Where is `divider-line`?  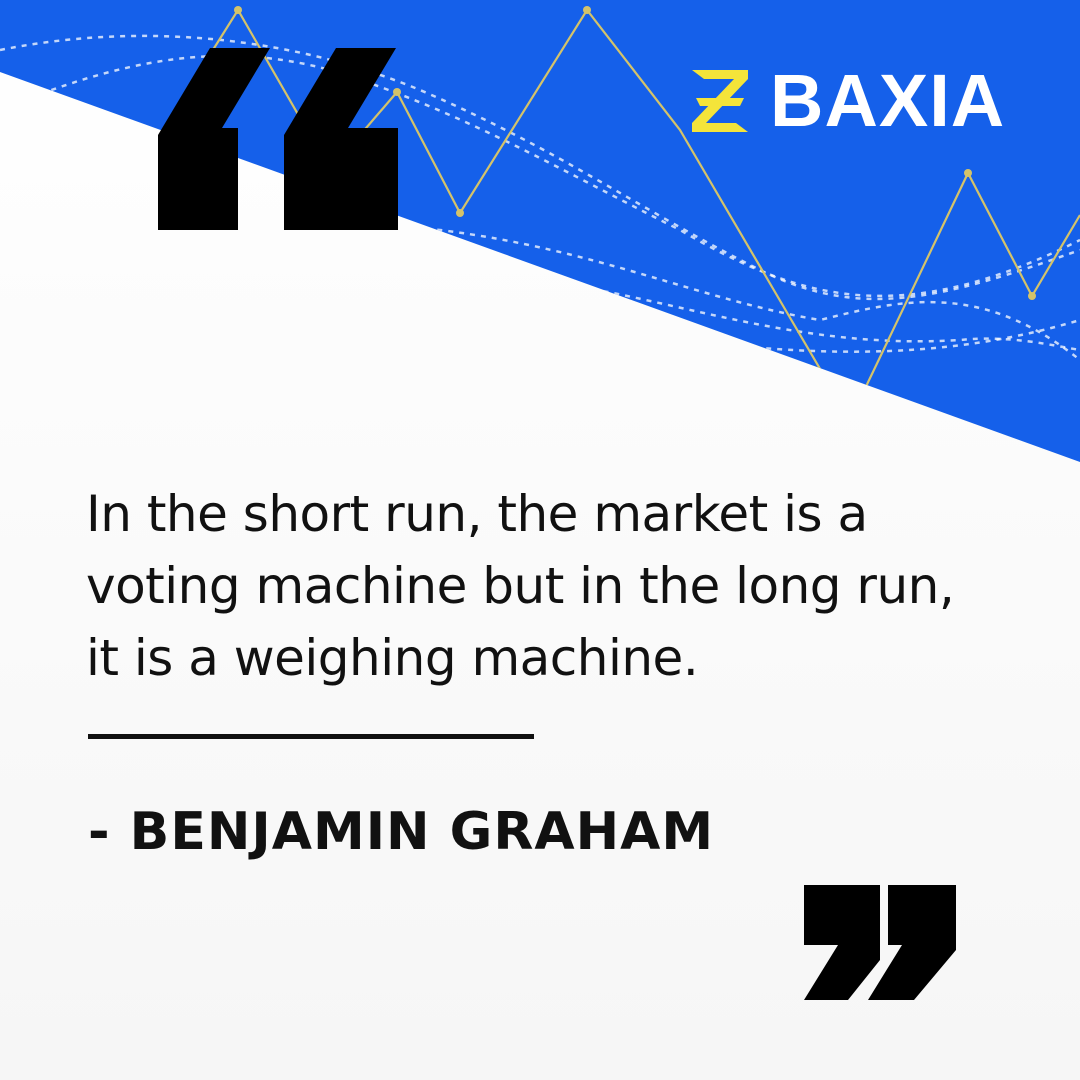
divider-line is located at coordinates (311, 736).